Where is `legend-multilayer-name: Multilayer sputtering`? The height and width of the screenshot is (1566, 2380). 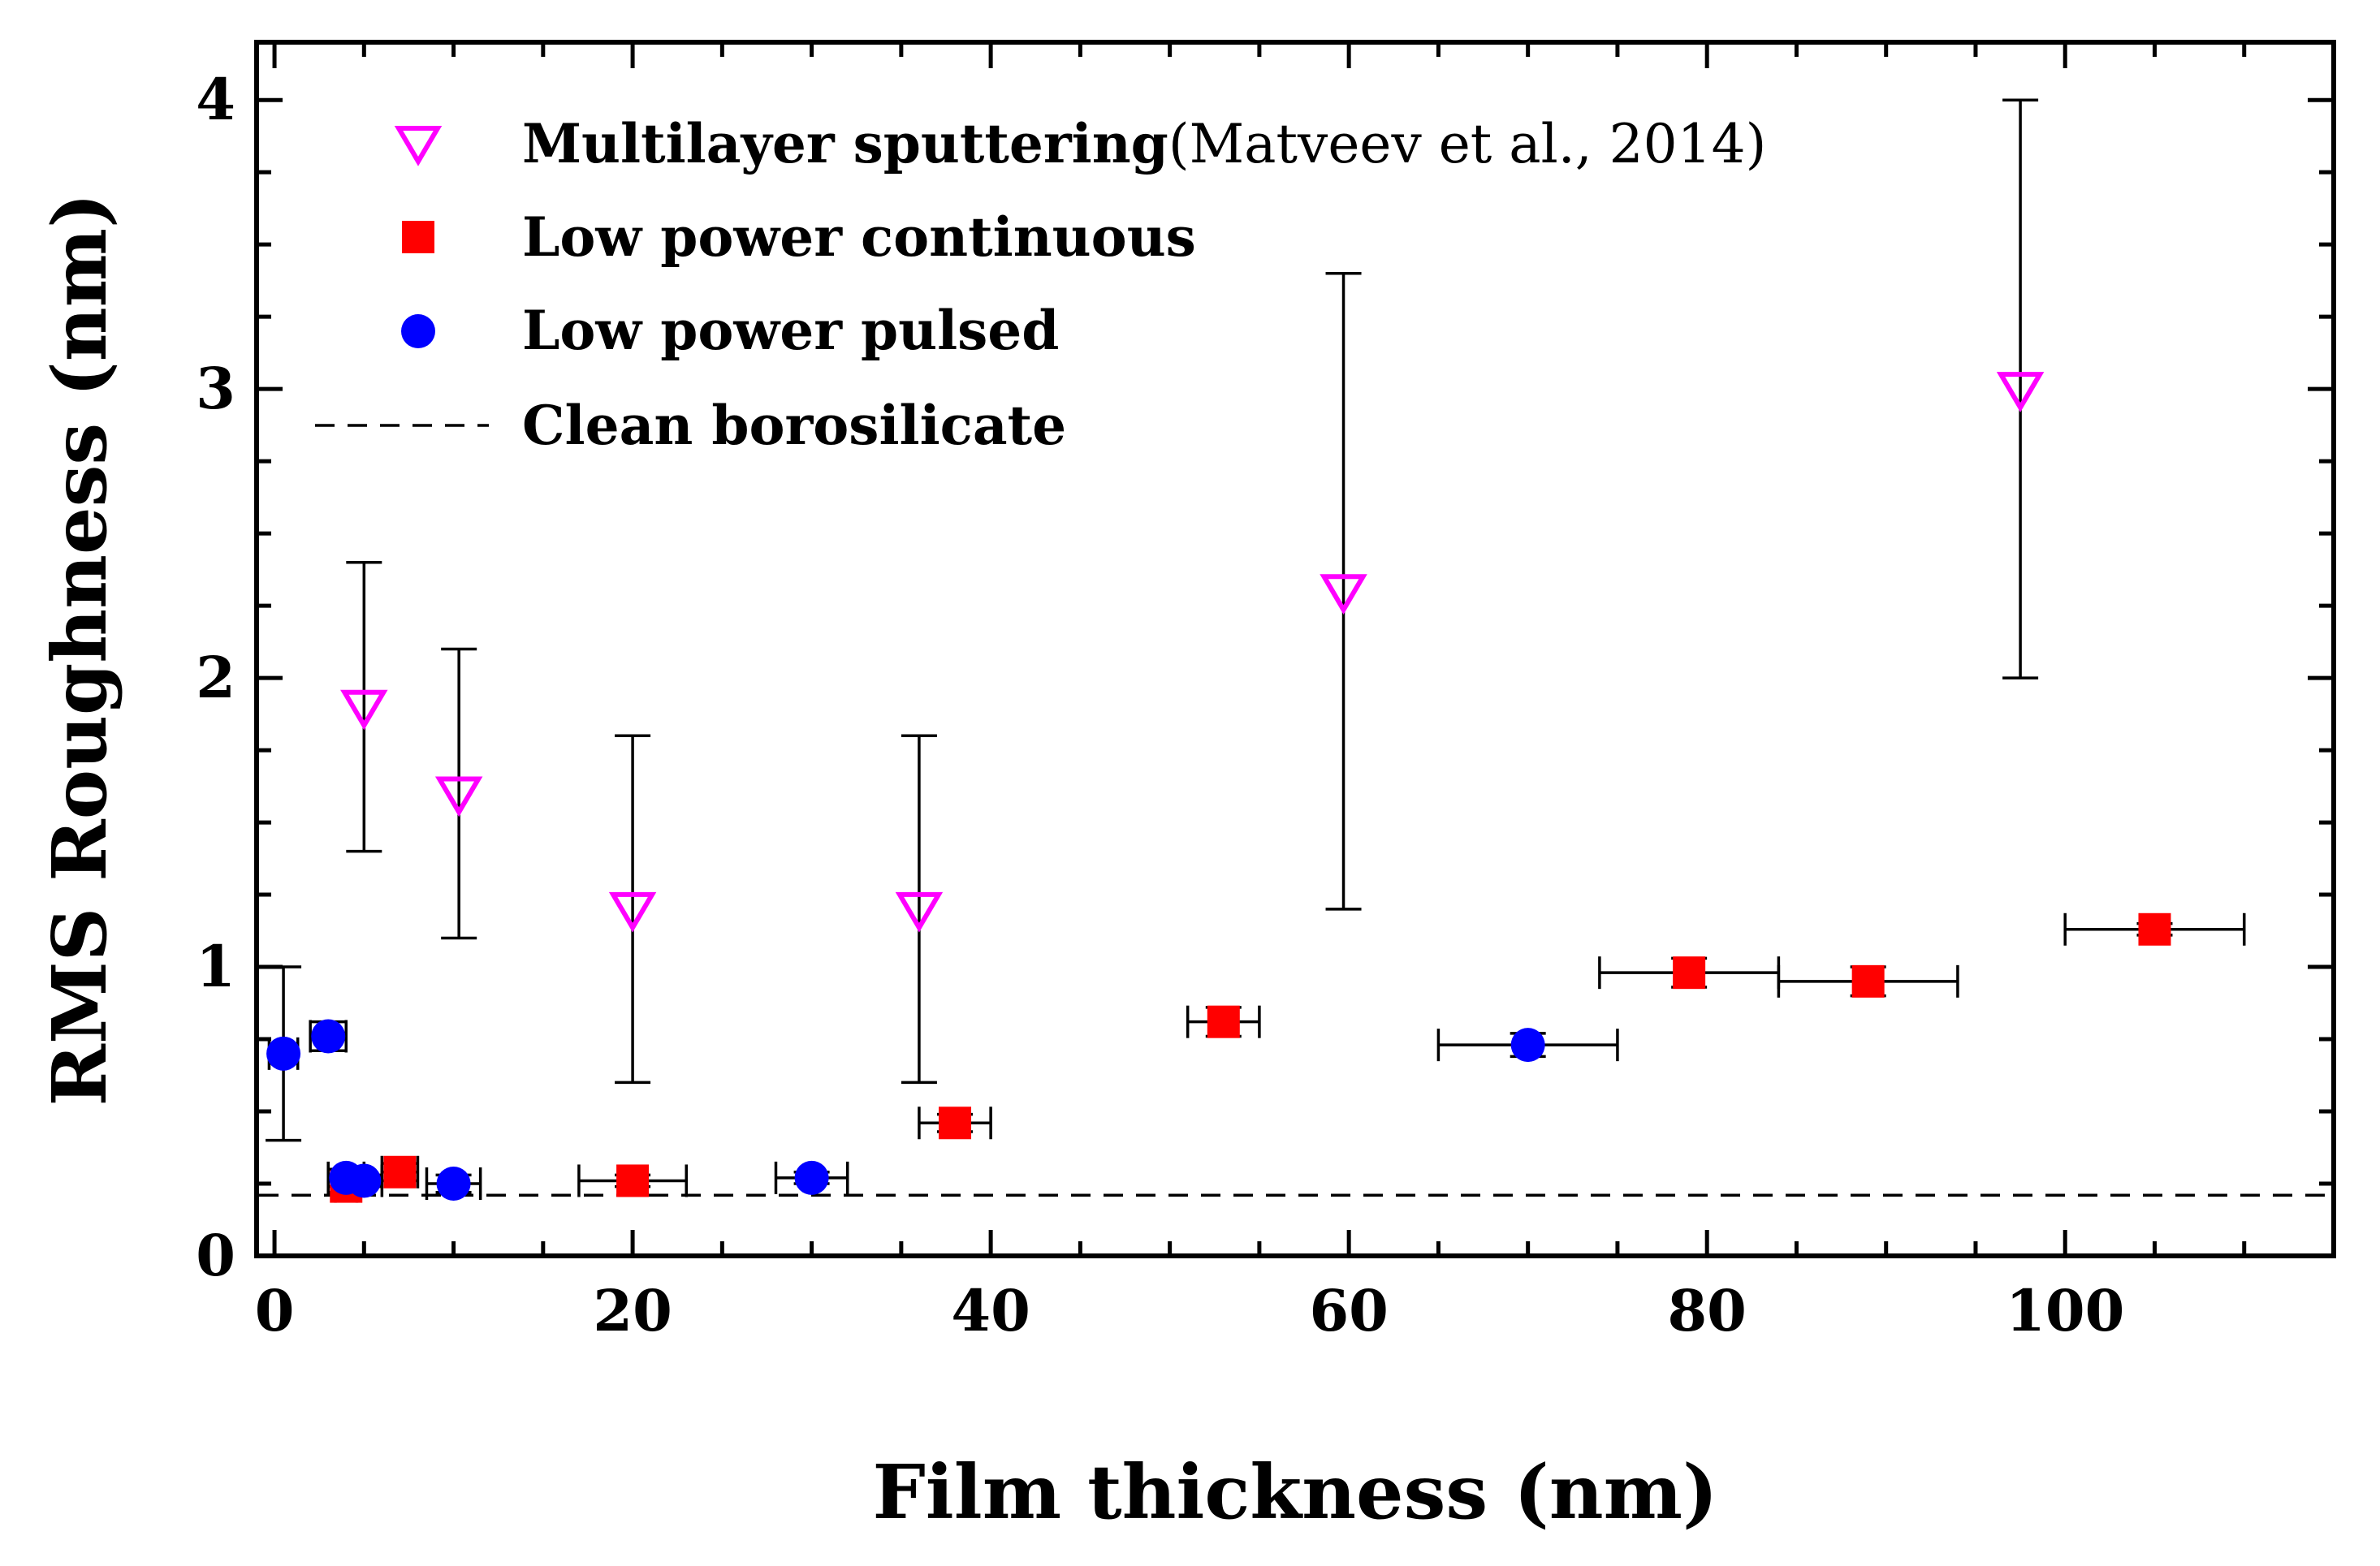 legend-multilayer-name: Multilayer sputtering is located at coordinates (845, 143).